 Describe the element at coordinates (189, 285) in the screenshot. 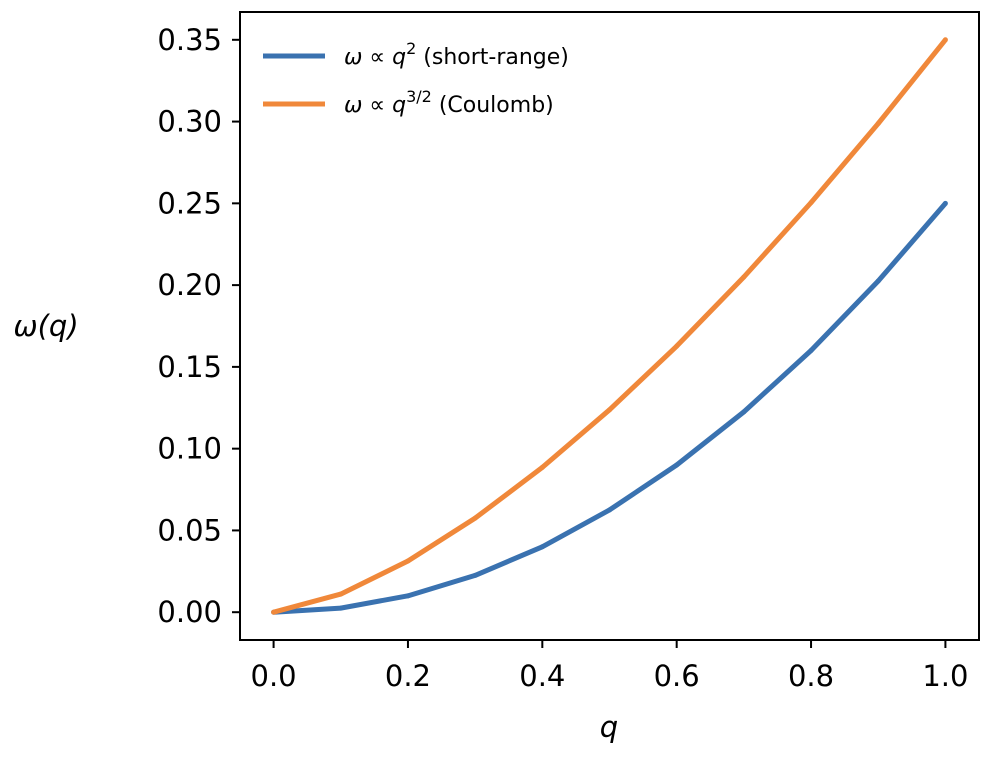

I see `y-tick-label: 0.20` at that location.